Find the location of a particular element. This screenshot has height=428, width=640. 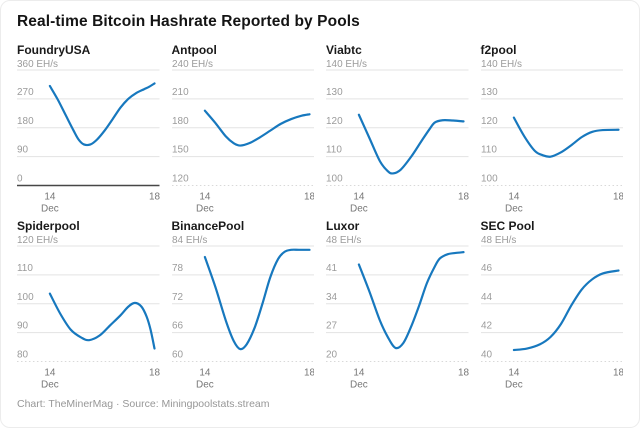

pool-panel: FoundryUSA 360 EH/s 270 180 90 0 14 Dec 18 is located at coordinates (88, 129).